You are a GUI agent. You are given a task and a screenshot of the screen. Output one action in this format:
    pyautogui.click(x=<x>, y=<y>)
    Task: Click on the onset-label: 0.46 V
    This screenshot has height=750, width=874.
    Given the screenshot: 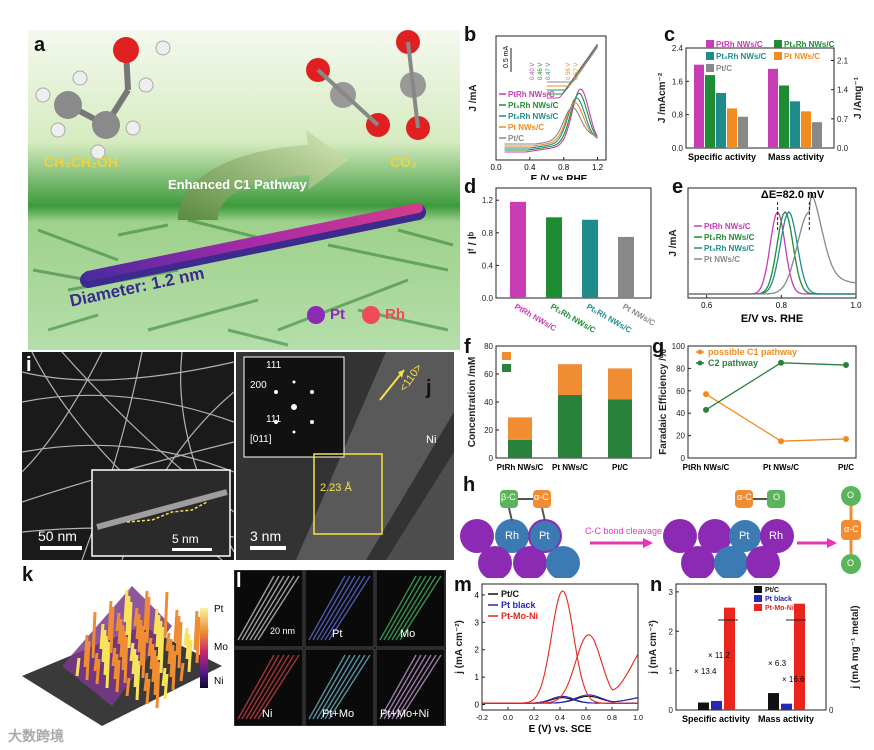 What is the action you would take?
    pyautogui.click(x=541, y=71)
    